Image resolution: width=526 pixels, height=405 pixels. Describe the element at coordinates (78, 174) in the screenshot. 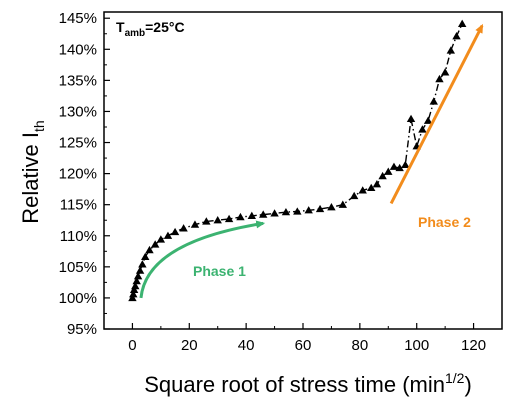

I see `y-tick-label: 120%` at that location.